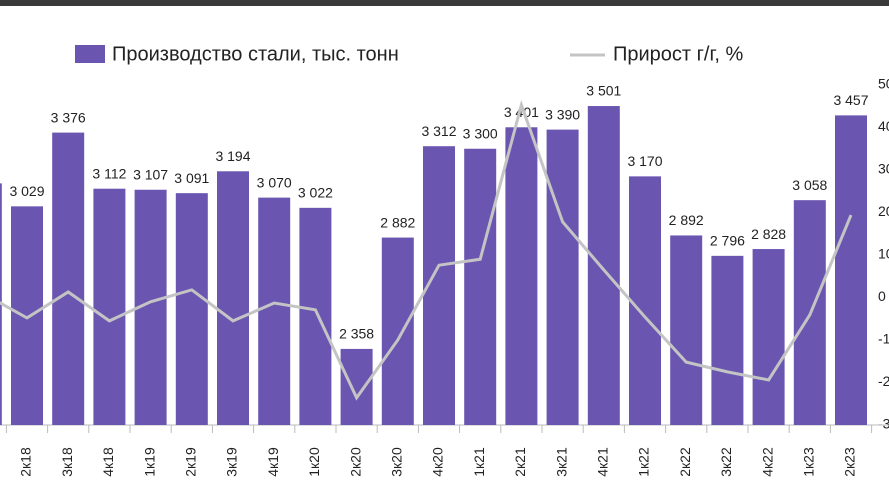 The height and width of the screenshot is (500, 889). What do you see at coordinates (644, 462) in the screenshot?
I see `x-tick-label: 1к22` at bounding box center [644, 462].